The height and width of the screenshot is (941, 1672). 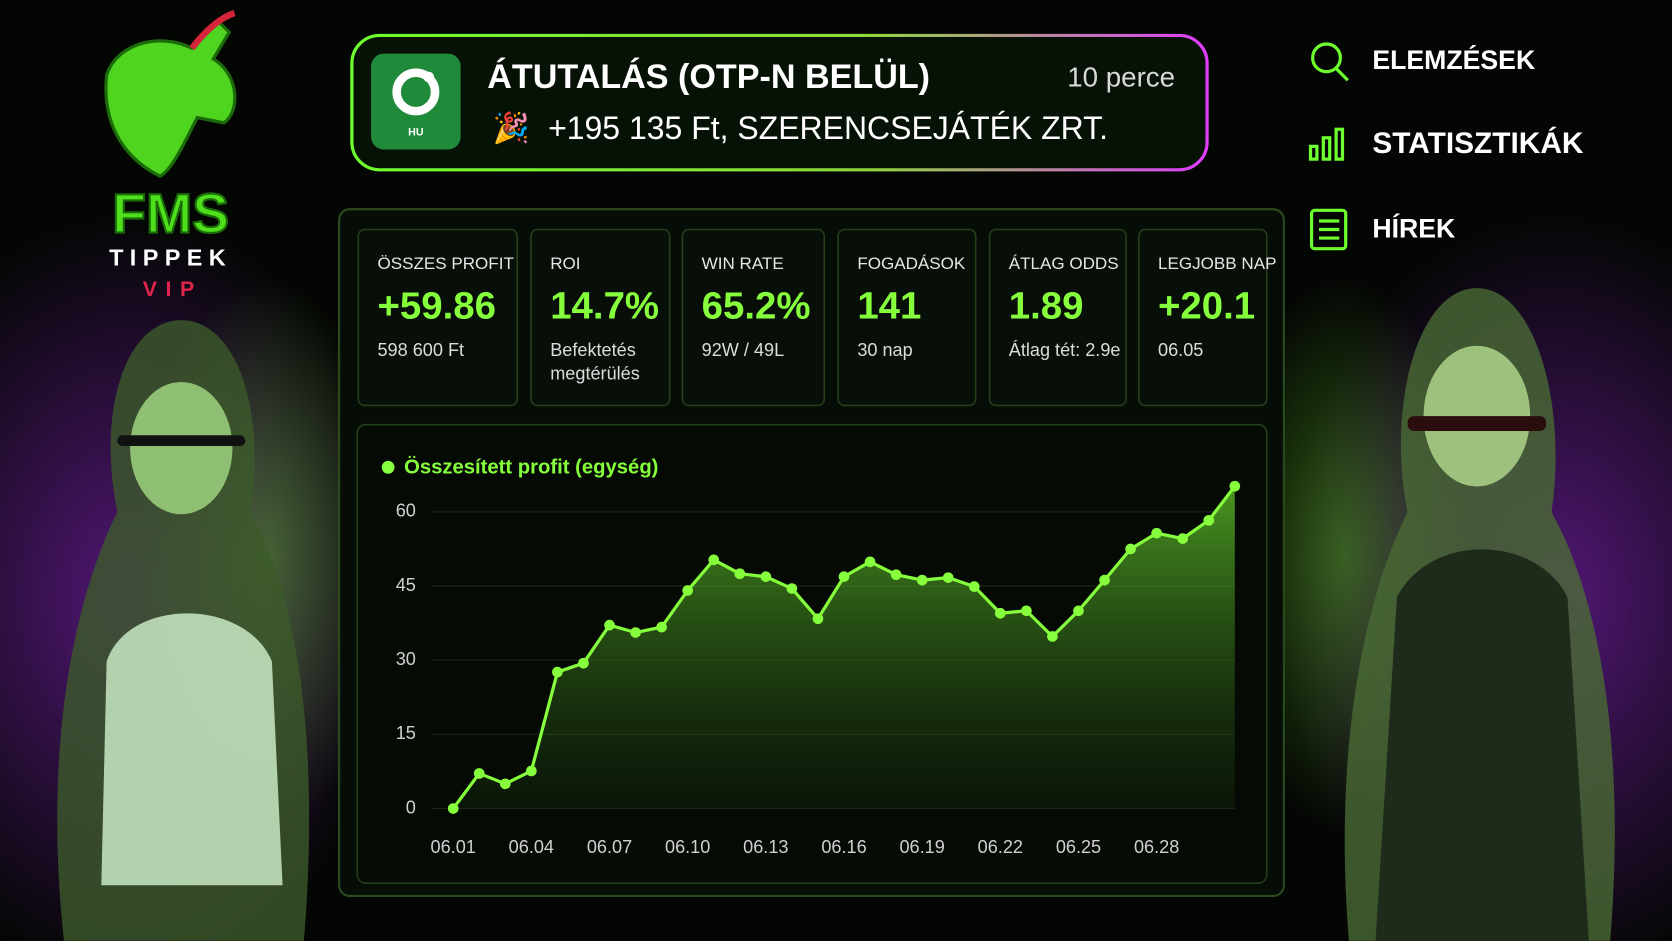 What do you see at coordinates (1206, 306) in the screenshot?
I see `stat-value: +20.1` at bounding box center [1206, 306].